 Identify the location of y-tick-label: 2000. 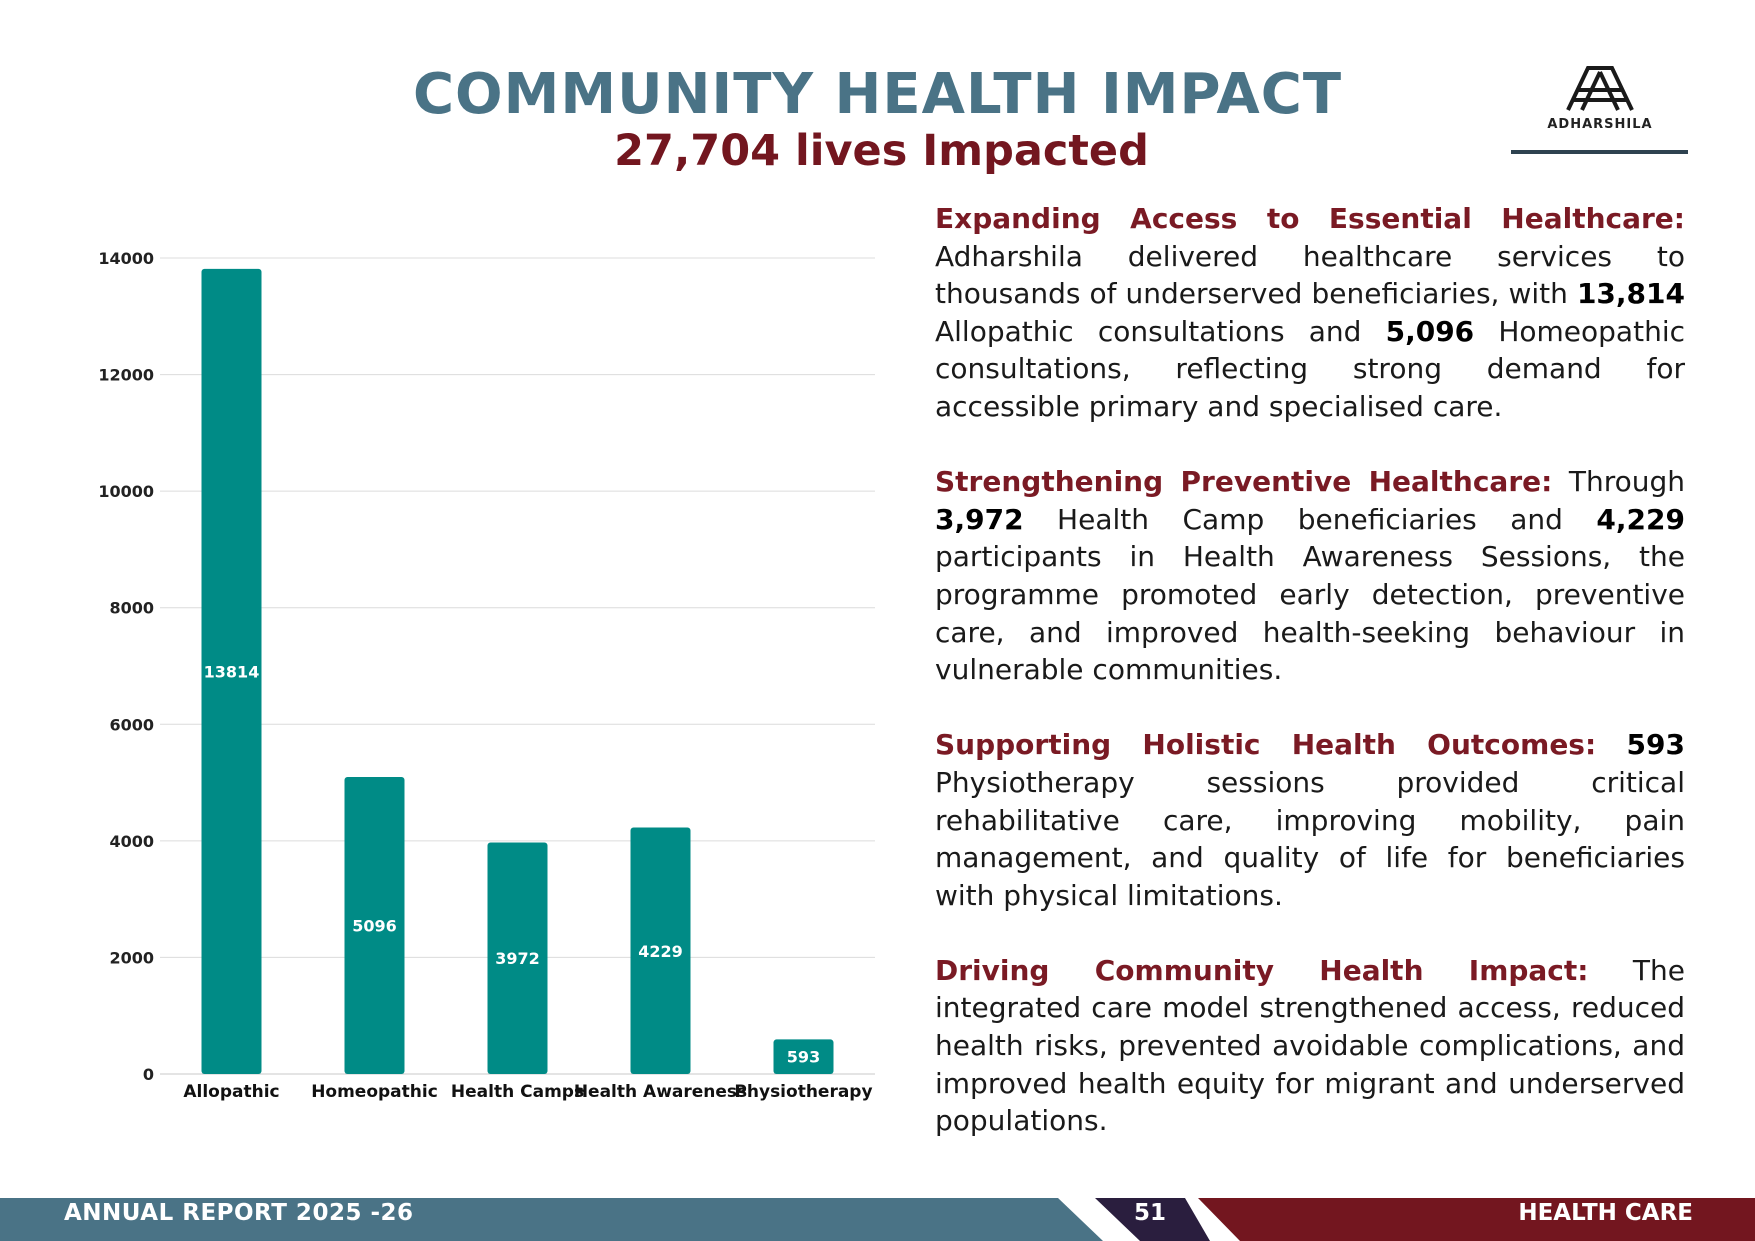
(131, 957).